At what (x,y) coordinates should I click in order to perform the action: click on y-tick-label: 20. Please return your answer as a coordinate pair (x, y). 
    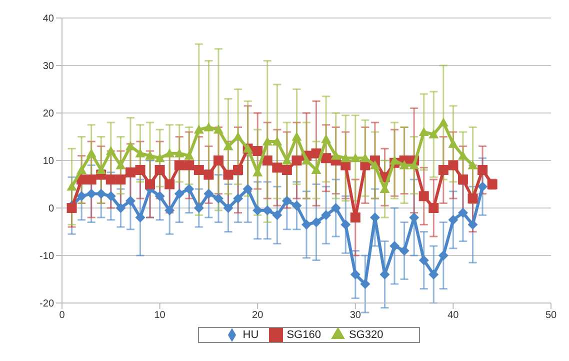
    Looking at the image, I should click on (48, 114).